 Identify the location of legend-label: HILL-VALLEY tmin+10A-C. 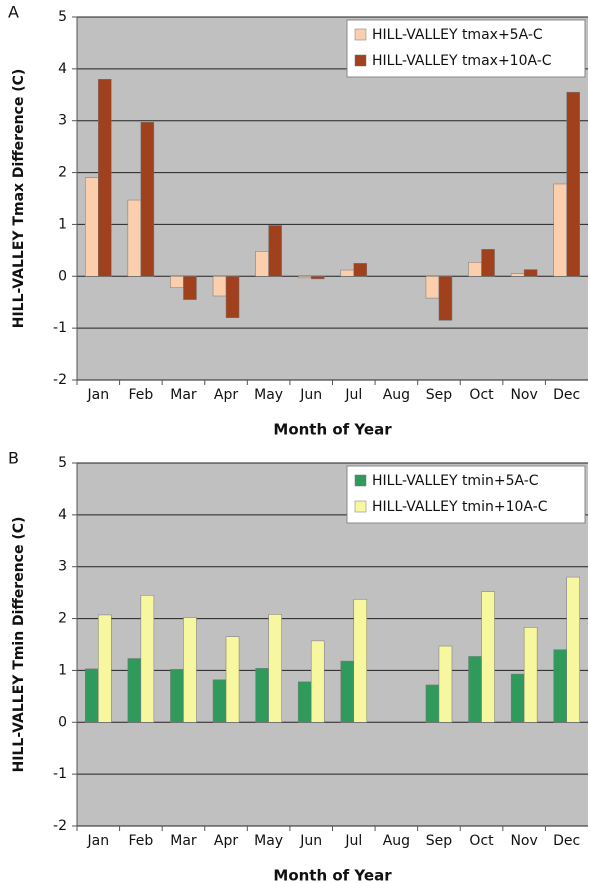
(460, 507).